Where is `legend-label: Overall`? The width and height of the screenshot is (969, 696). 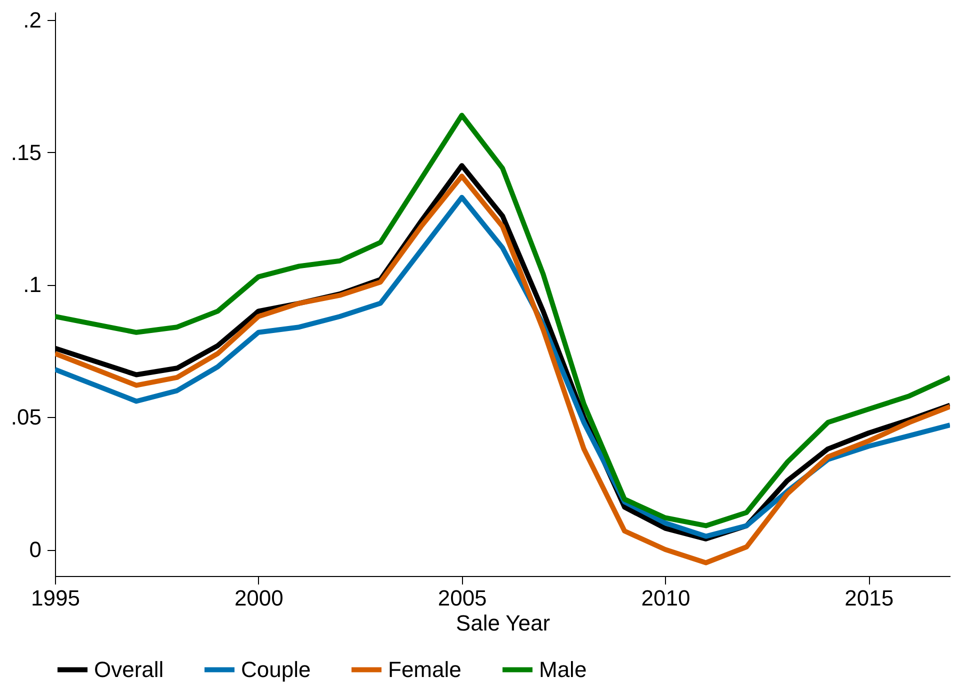 legend-label: Overall is located at coordinates (129, 669).